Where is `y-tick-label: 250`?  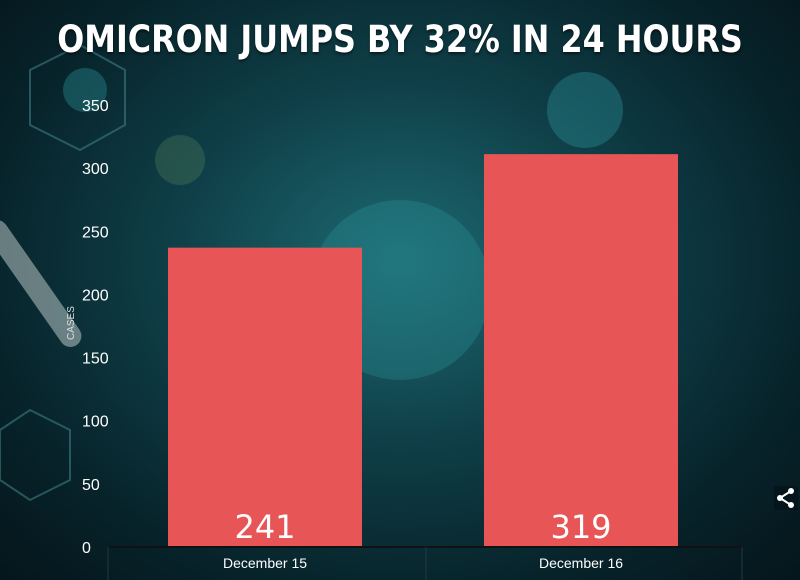
y-tick-label: 250 is located at coordinates (95, 232).